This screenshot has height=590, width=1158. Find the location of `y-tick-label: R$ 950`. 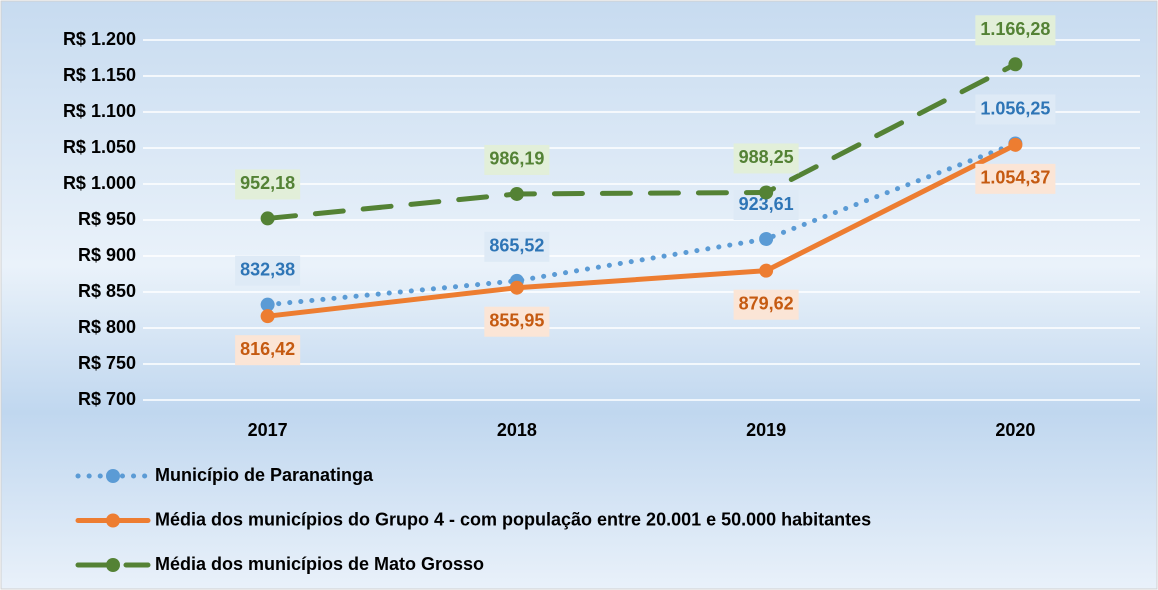

y-tick-label: R$ 950 is located at coordinates (107, 219).